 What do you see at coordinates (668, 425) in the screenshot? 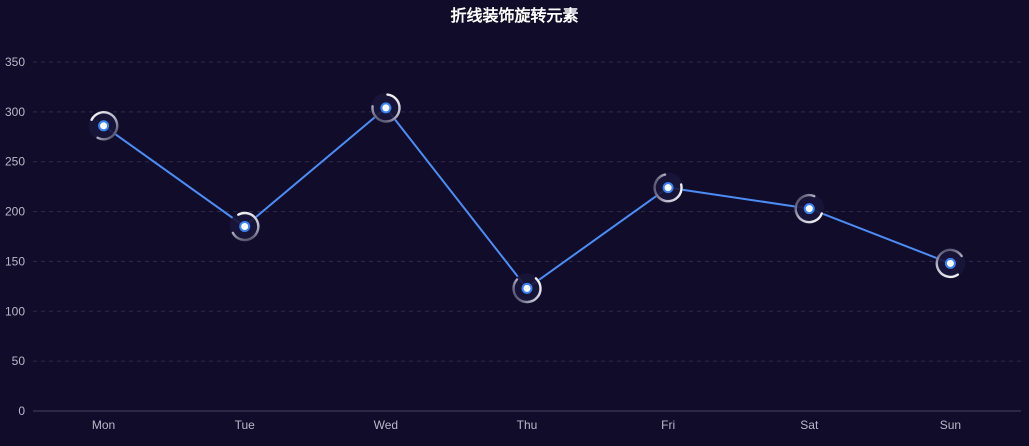
I see `x-tick-label: Fri` at bounding box center [668, 425].